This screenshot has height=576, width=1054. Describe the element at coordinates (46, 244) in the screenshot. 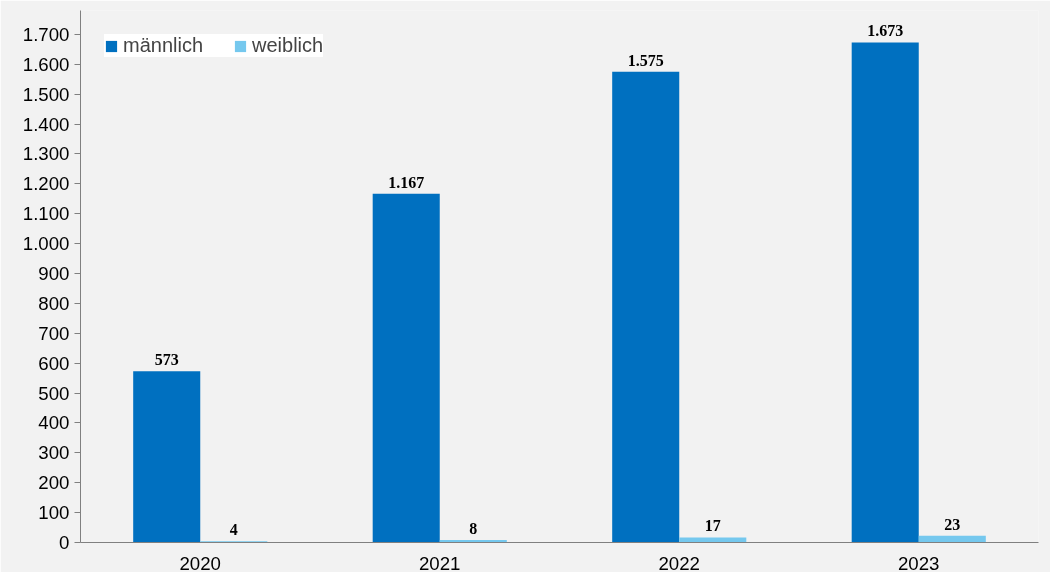

I see `y-tick-label: 1.000` at that location.